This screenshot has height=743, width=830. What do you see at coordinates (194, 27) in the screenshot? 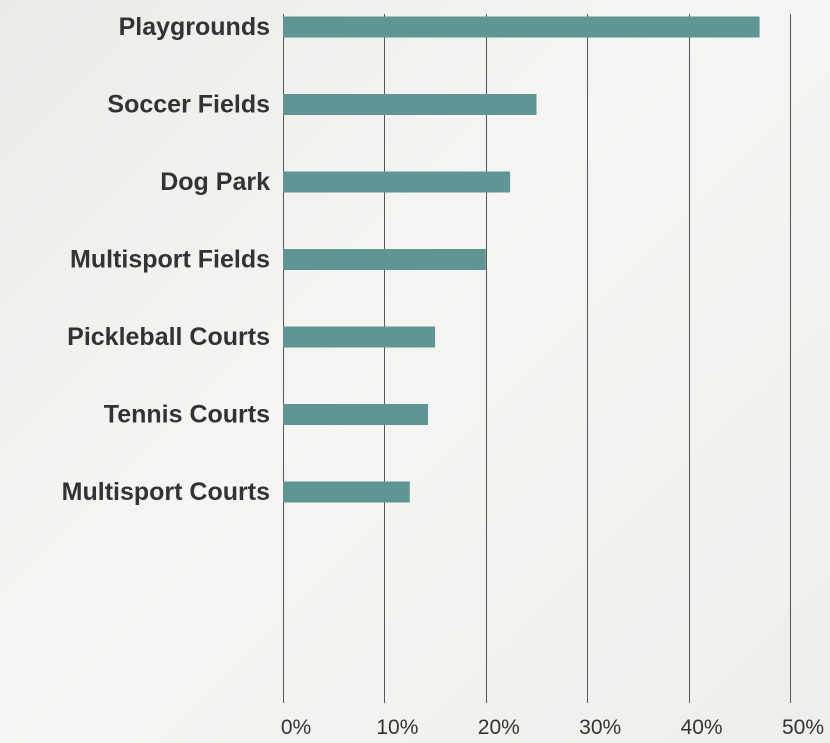
I see `category-label-playgrounds: Playgrounds` at bounding box center [194, 27].